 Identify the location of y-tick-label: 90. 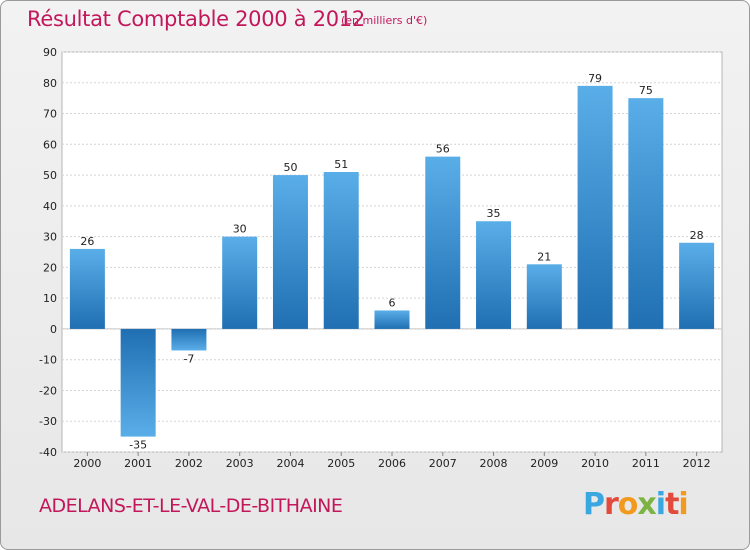
(50, 52).